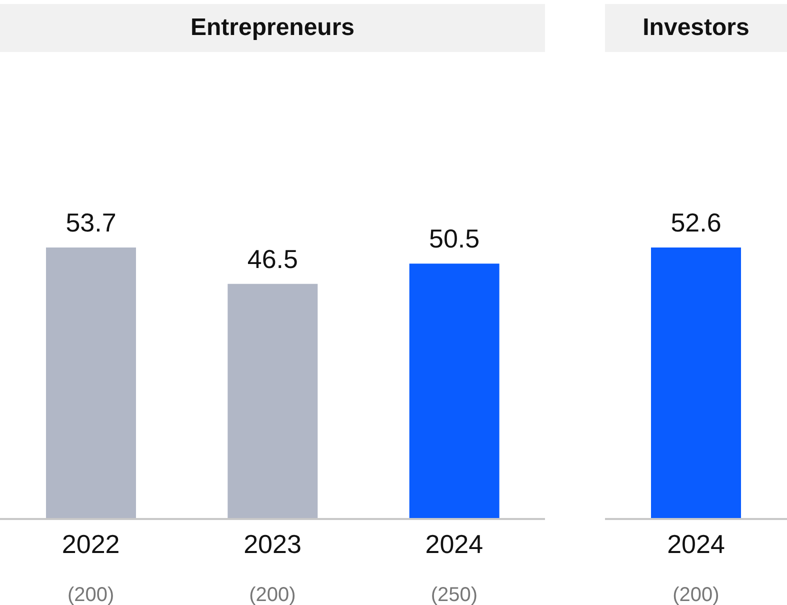 The height and width of the screenshot is (605, 787). What do you see at coordinates (696, 28) in the screenshot?
I see `chart-title: Investors` at bounding box center [696, 28].